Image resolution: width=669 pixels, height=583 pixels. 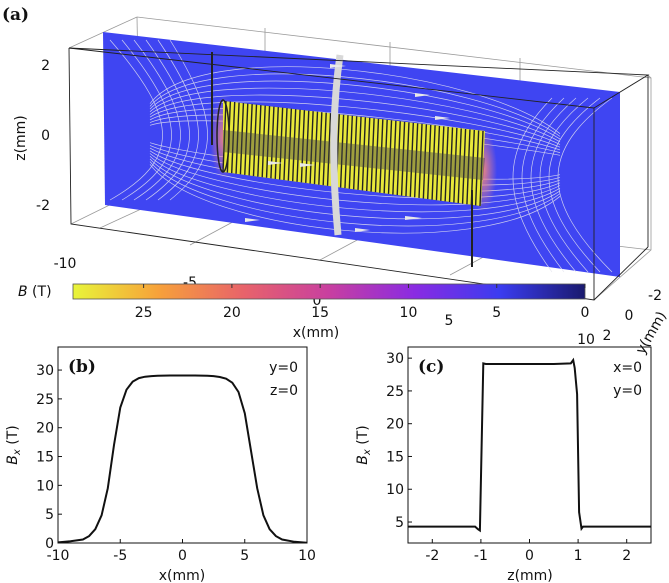 I want to click on colorbar: B (T) 25 20 15 10 5 0, so click(x=304, y=302).